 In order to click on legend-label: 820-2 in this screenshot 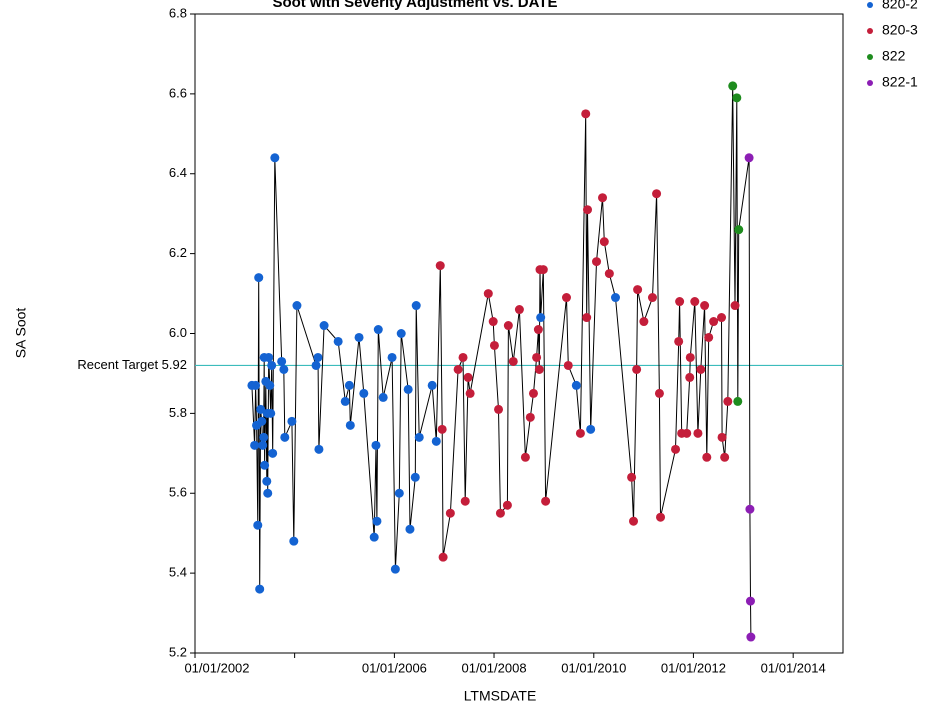, I will do `click(900, 6)`.